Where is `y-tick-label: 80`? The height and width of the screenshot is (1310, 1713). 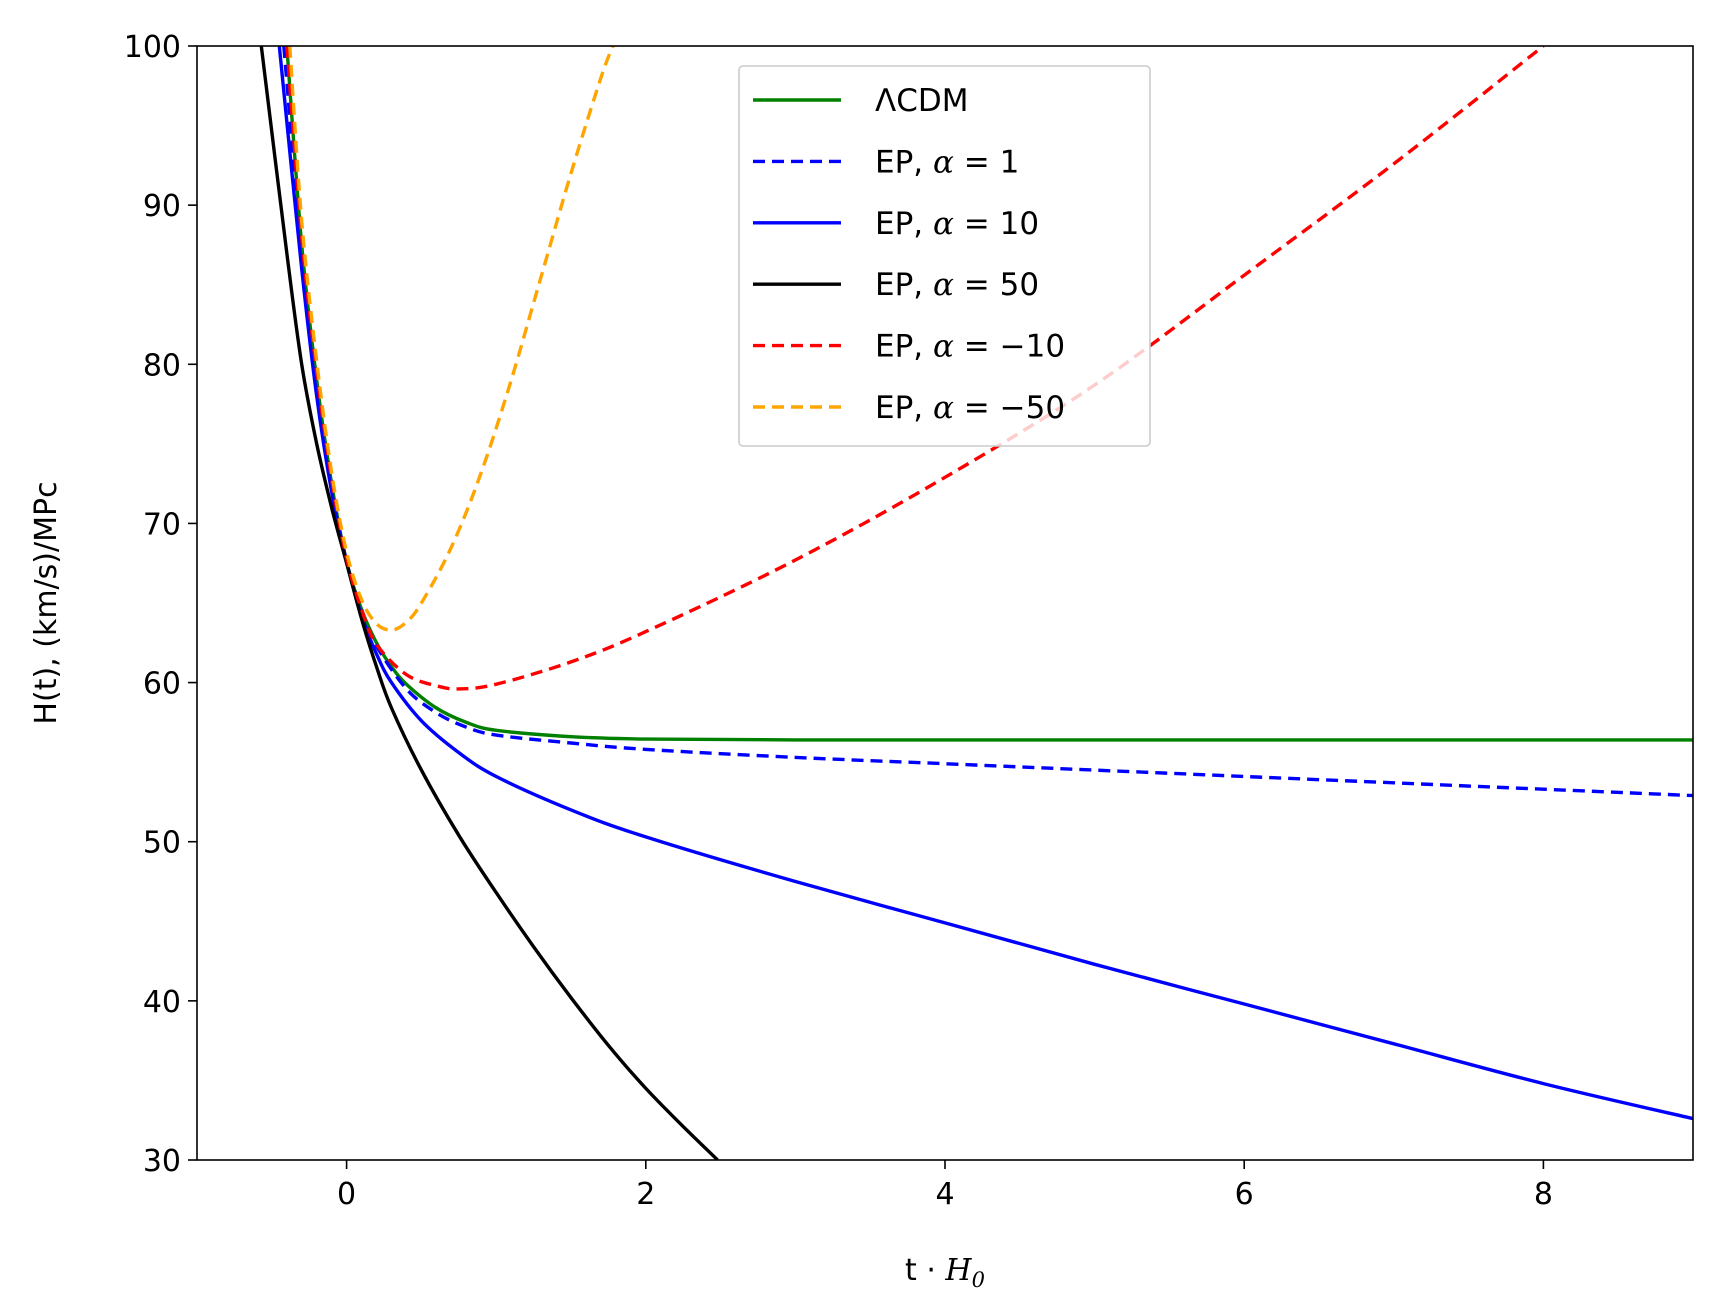
y-tick-label: 80 is located at coordinates (162, 365).